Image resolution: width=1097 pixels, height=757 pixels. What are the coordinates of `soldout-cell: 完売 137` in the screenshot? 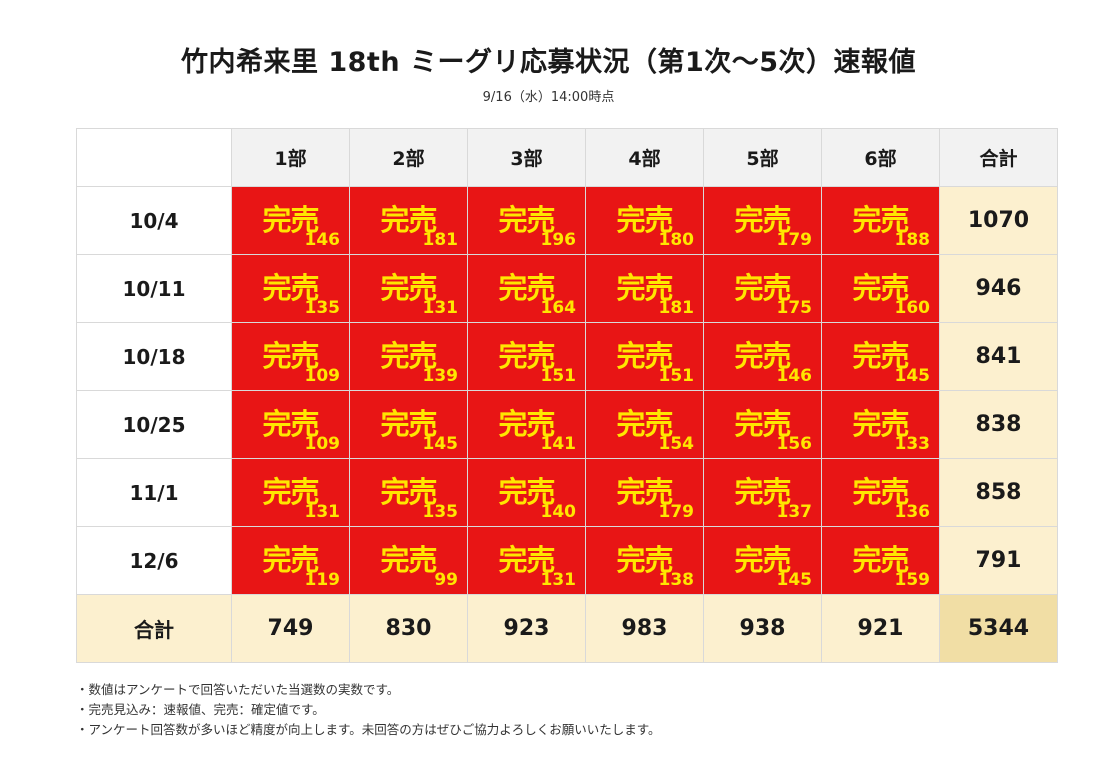 It's located at (762, 492).